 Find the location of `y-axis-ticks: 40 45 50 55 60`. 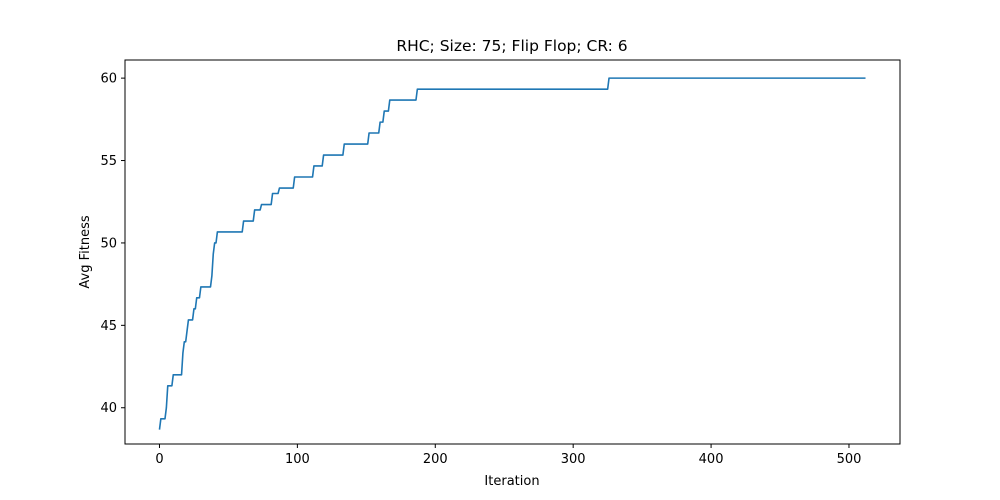

y-axis-ticks: 40 45 50 55 60 is located at coordinates (112, 244).